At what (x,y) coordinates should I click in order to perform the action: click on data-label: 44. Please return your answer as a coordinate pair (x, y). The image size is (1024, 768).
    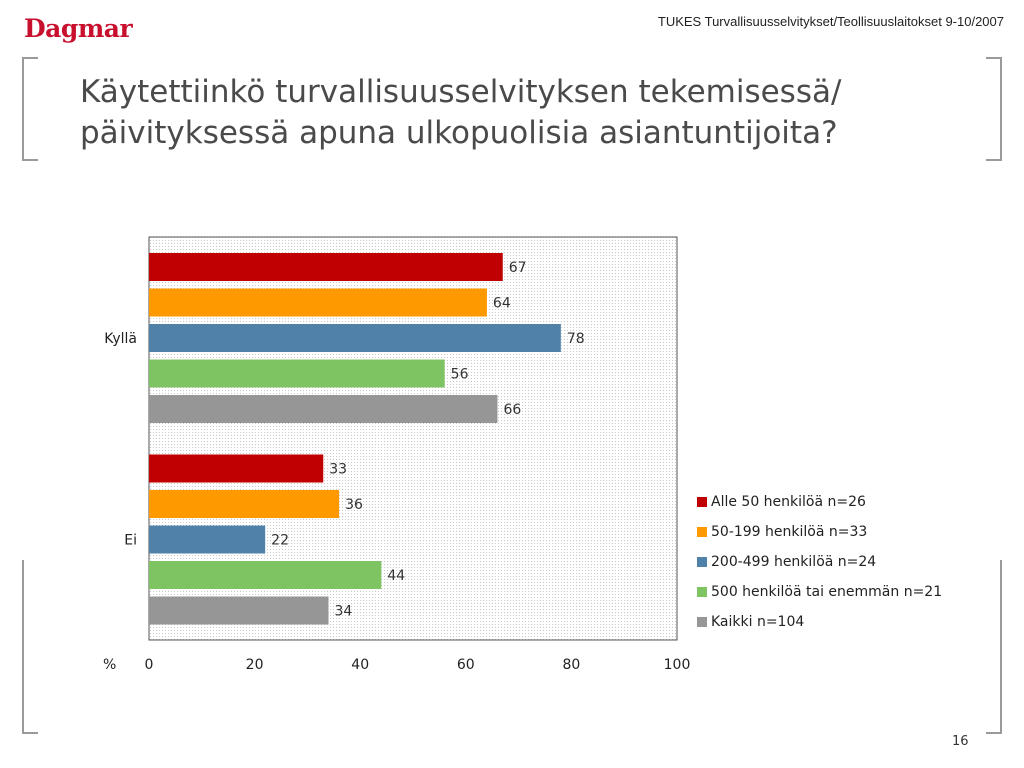
    Looking at the image, I should click on (396, 576).